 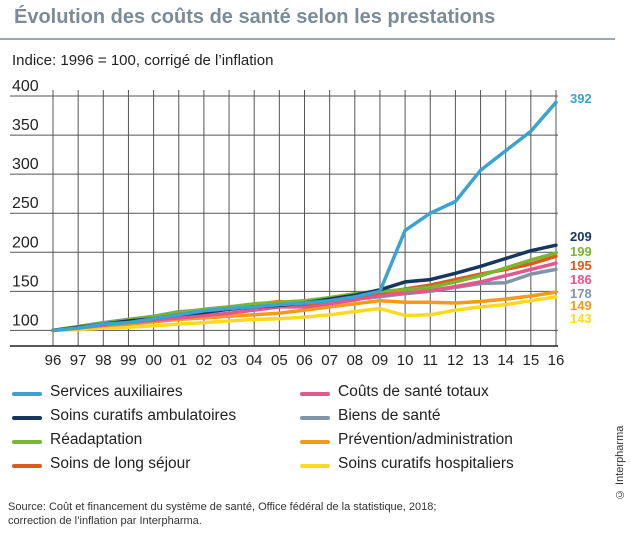 I want to click on series-end-label: 143, so click(x=581, y=318).